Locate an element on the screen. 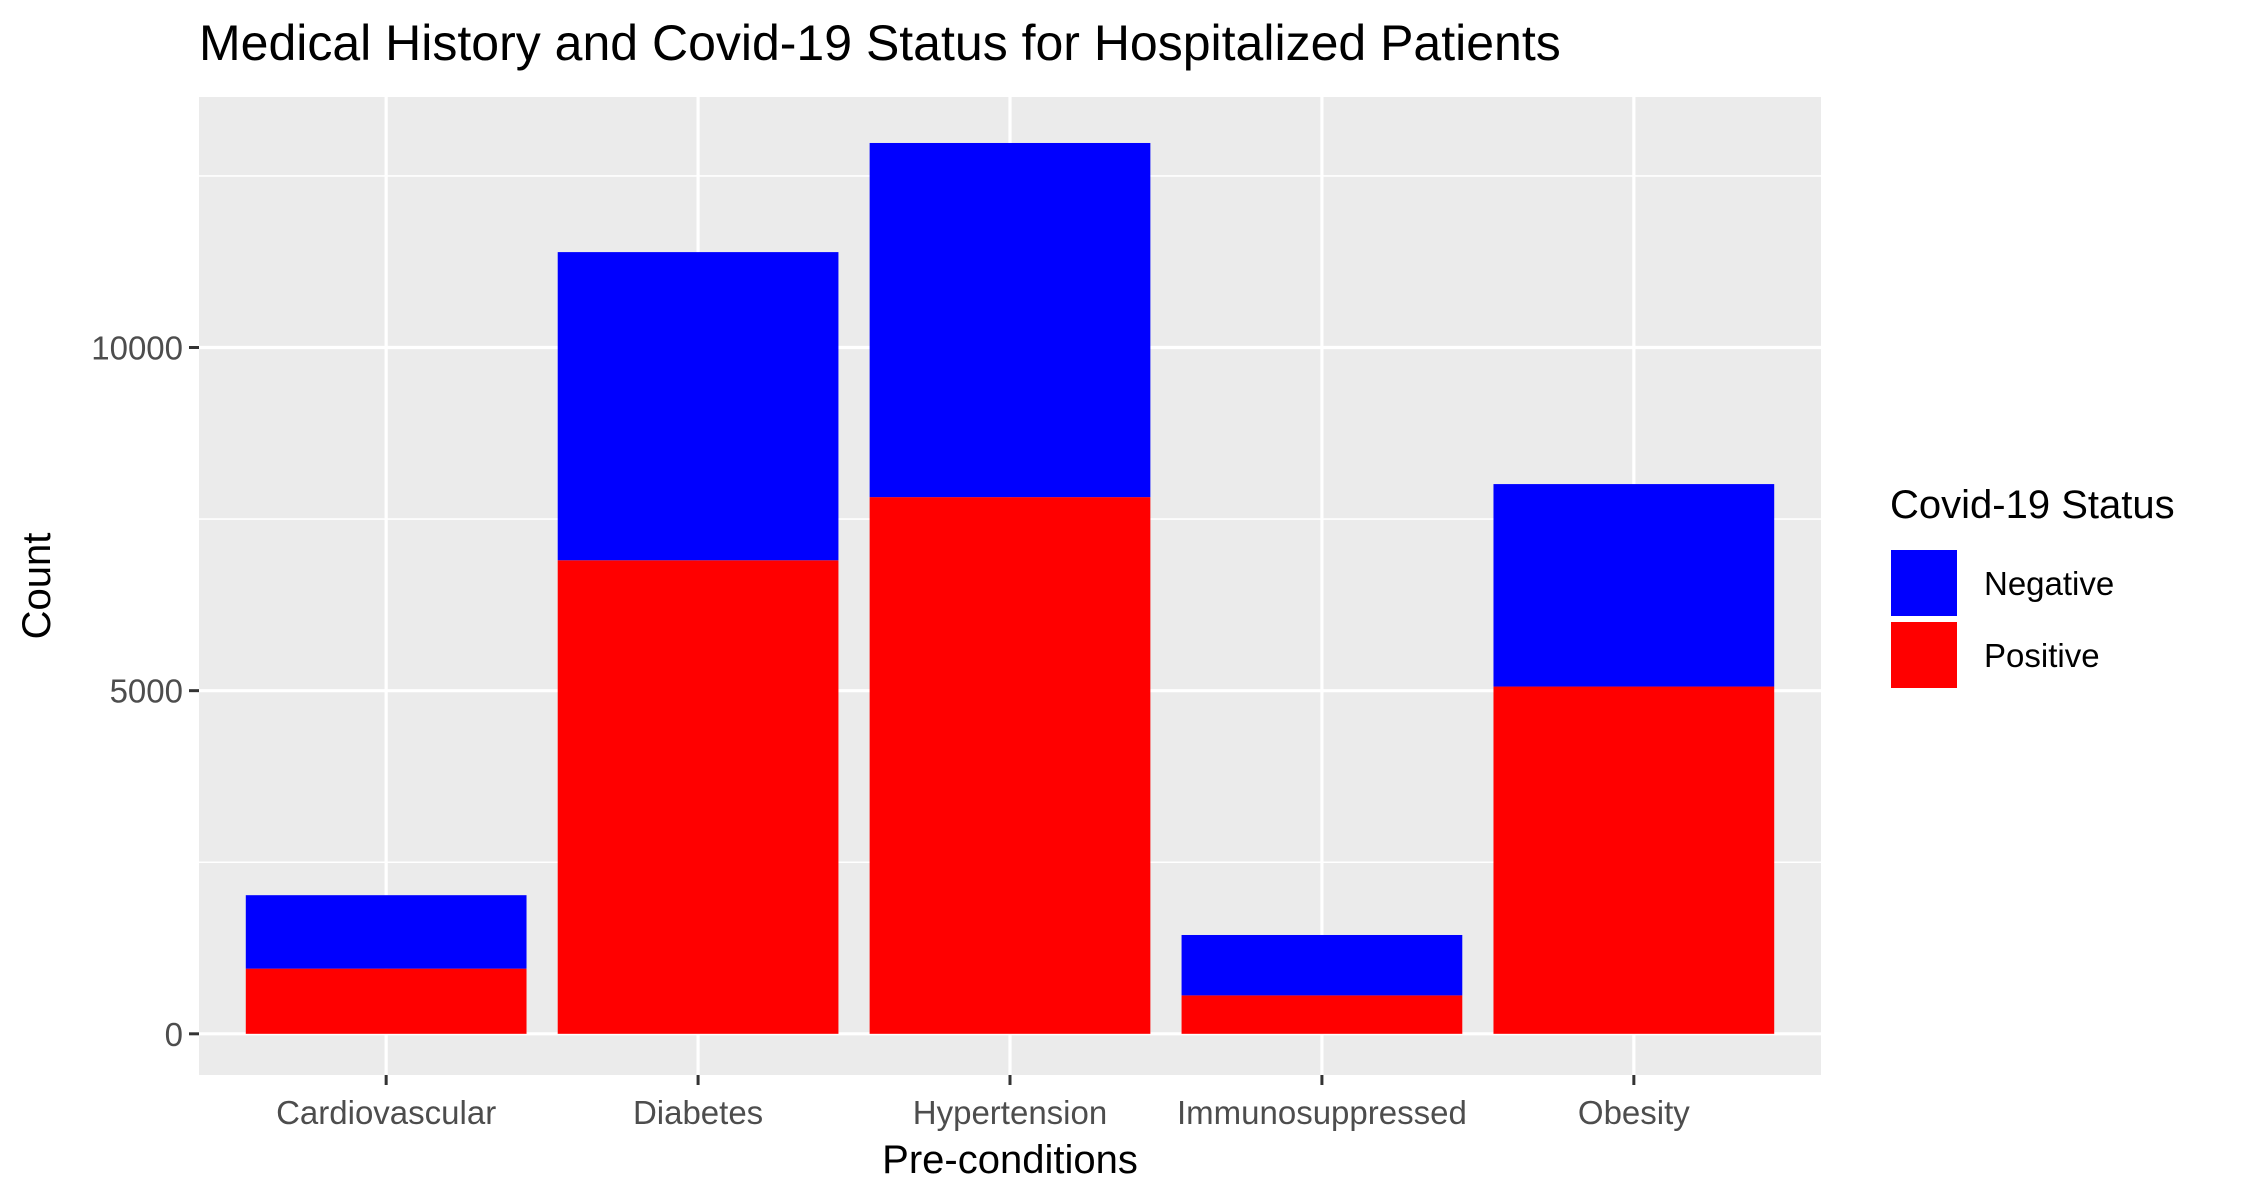 This screenshot has width=2250, height=1200. legend-label-positive: Positive is located at coordinates (2042, 655).